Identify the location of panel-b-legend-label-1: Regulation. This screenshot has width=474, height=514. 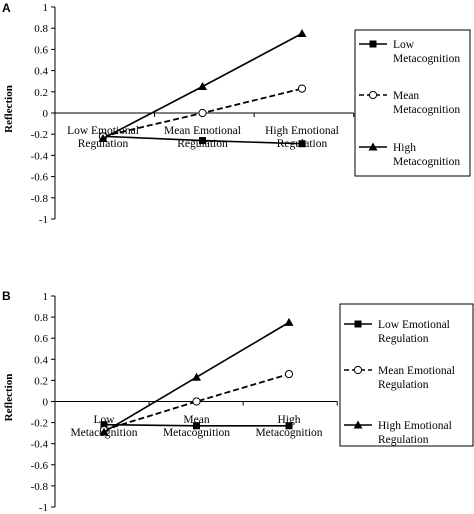
(403, 339).